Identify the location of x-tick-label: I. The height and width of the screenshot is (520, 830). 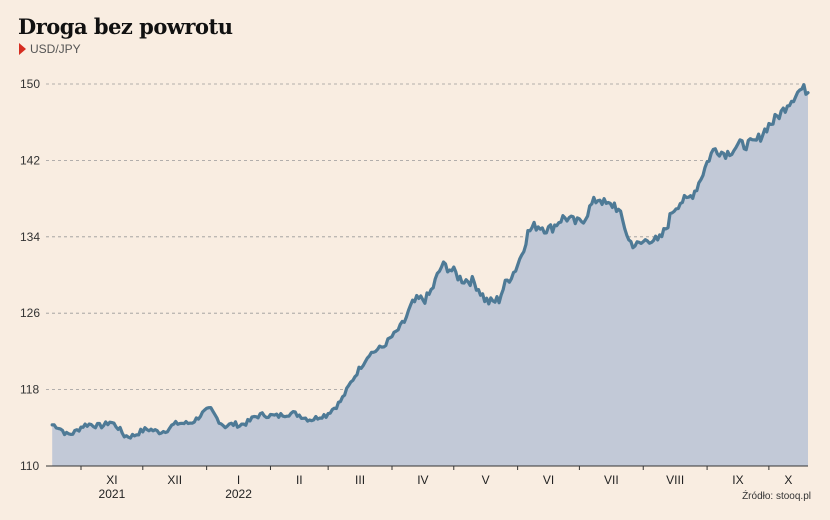
(238, 480).